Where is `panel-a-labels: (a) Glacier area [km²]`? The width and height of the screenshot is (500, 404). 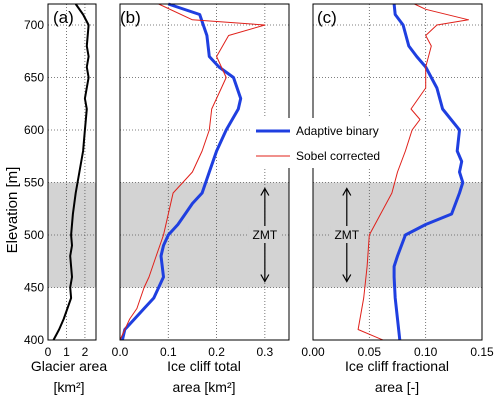
panel-a-labels: (a) Glacier area [km²] is located at coordinates (69, 201).